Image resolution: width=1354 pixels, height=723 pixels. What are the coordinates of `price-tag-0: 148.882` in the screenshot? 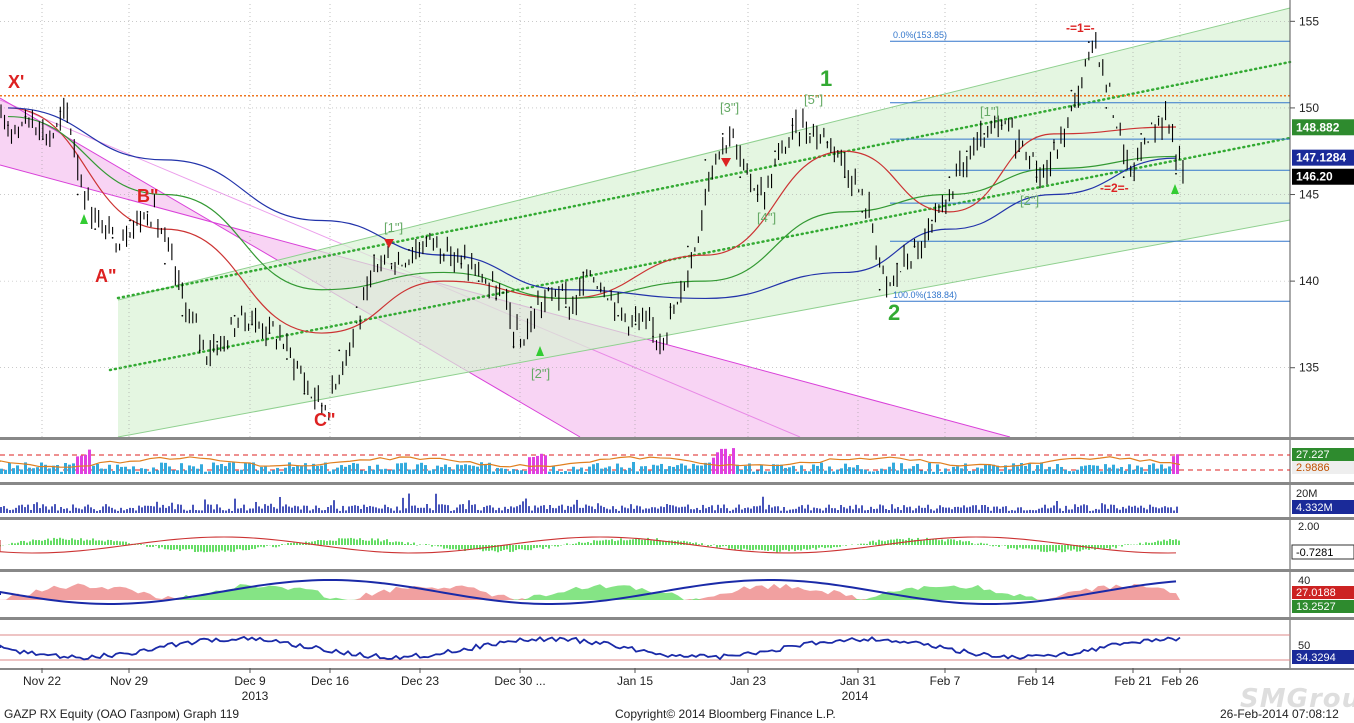 It's located at (1318, 127).